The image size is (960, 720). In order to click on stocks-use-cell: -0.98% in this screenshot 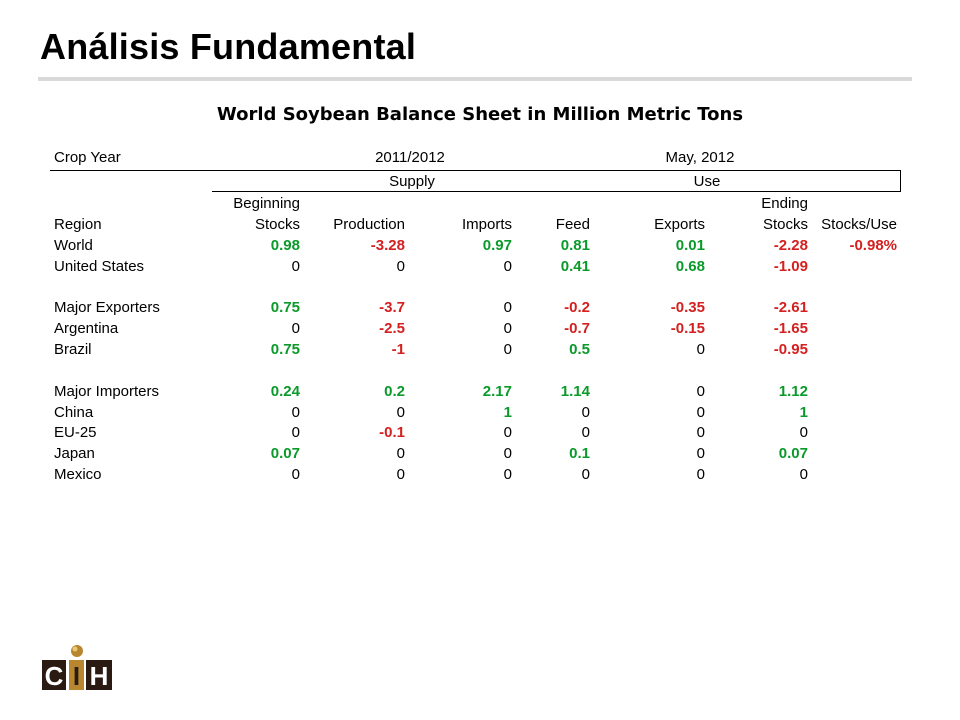, I will do `click(873, 245)`.